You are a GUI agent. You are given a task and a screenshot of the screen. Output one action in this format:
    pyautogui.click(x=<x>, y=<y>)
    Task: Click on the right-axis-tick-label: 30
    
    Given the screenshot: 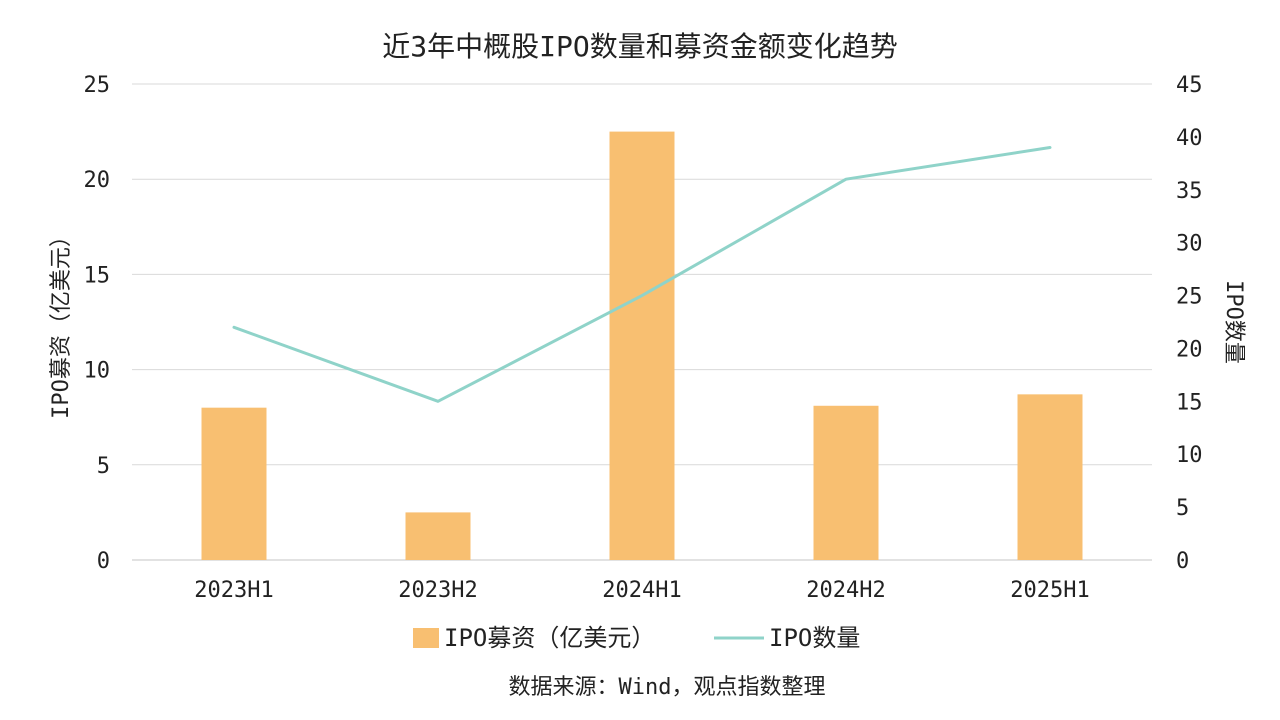 What is the action you would take?
    pyautogui.click(x=1189, y=244)
    